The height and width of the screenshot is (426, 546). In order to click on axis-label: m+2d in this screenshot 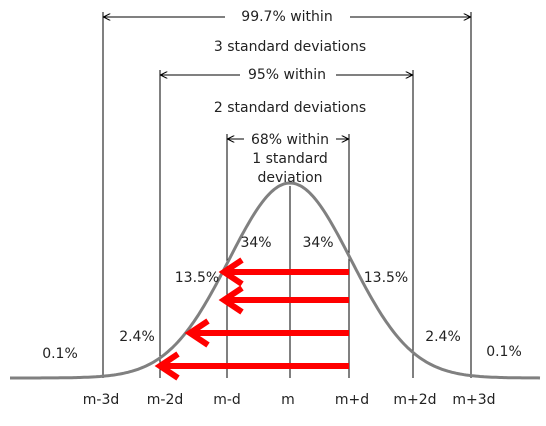, I will do `click(414, 400)`.